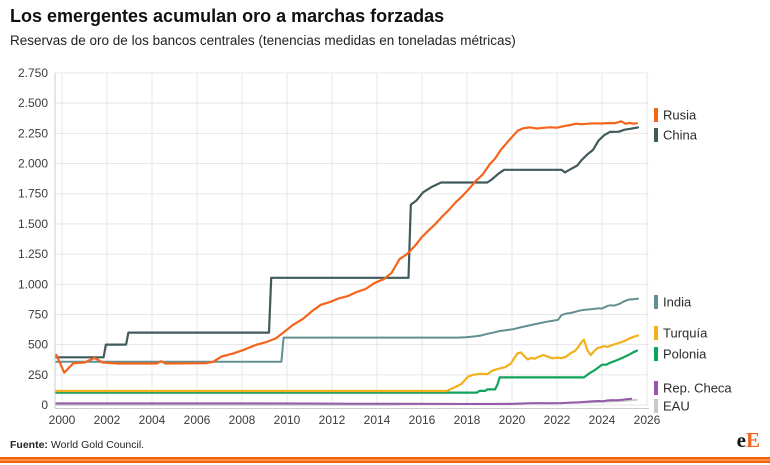 This screenshot has height=465, width=770. What do you see at coordinates (377, 420) in the screenshot?
I see `x-tick-label: 2014` at bounding box center [377, 420].